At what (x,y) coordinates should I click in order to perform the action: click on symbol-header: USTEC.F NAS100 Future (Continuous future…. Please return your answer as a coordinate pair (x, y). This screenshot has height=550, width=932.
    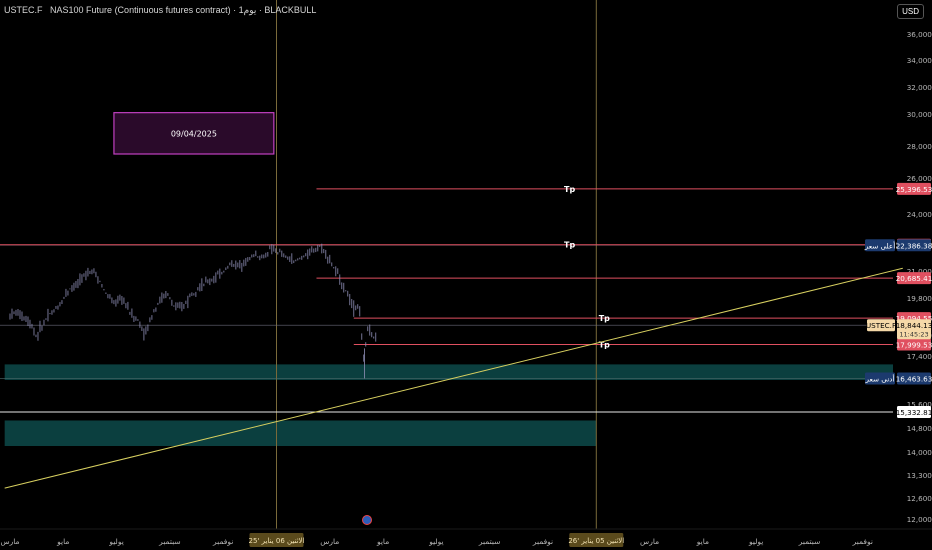
    Looking at the image, I should click on (160, 10).